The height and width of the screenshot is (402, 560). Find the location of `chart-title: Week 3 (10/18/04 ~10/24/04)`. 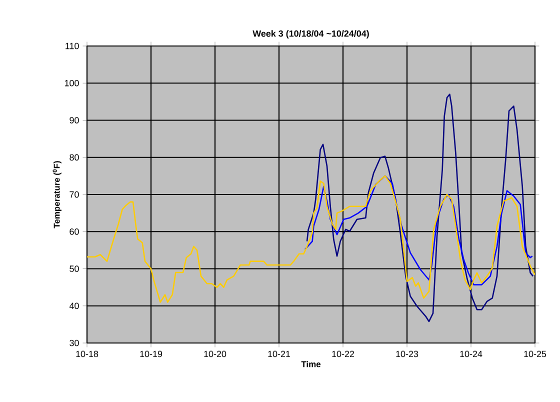

chart-title: Week 3 (10/18/04 ~10/24/04) is located at coordinates (310, 34).